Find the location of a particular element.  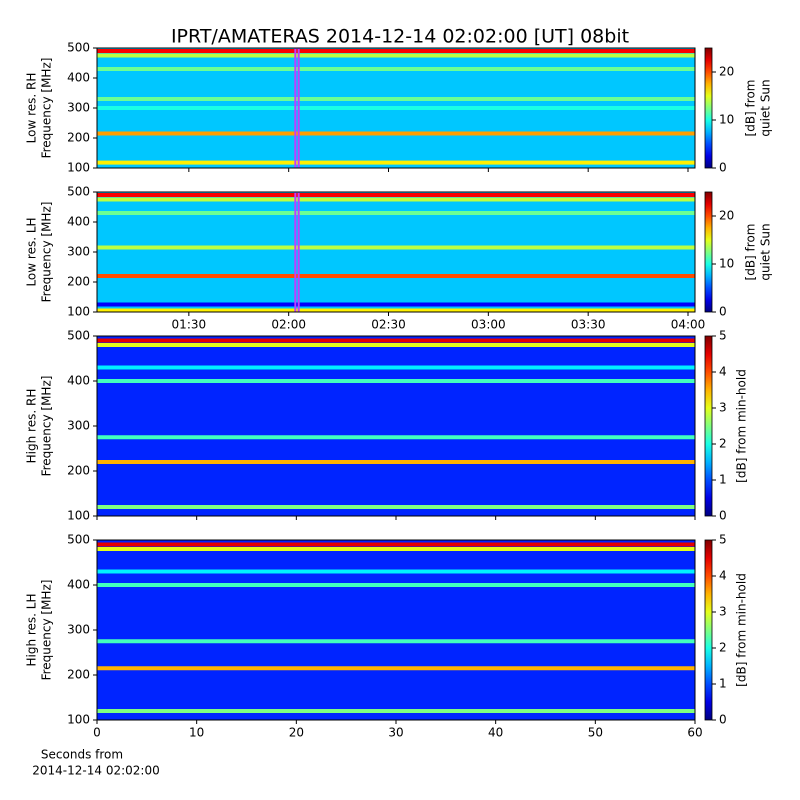

heatmap-background is located at coordinates (396, 252).